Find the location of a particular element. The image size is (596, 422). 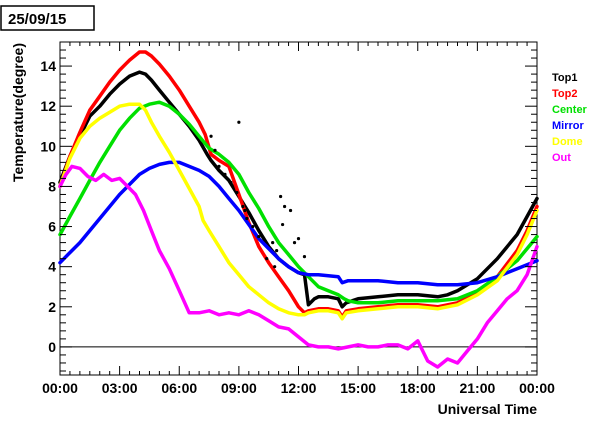

y-tick-label: 6 is located at coordinates (52, 227).